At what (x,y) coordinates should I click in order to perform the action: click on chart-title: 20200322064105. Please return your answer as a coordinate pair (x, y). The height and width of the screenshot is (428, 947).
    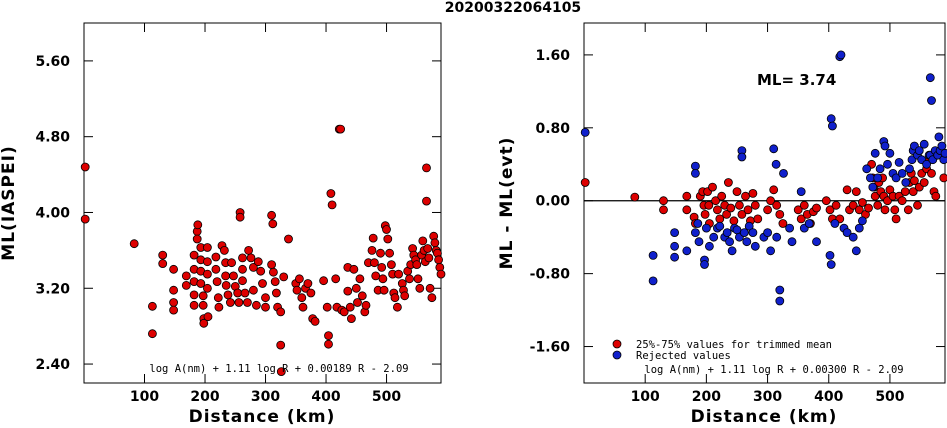
    Looking at the image, I should click on (513, 8).